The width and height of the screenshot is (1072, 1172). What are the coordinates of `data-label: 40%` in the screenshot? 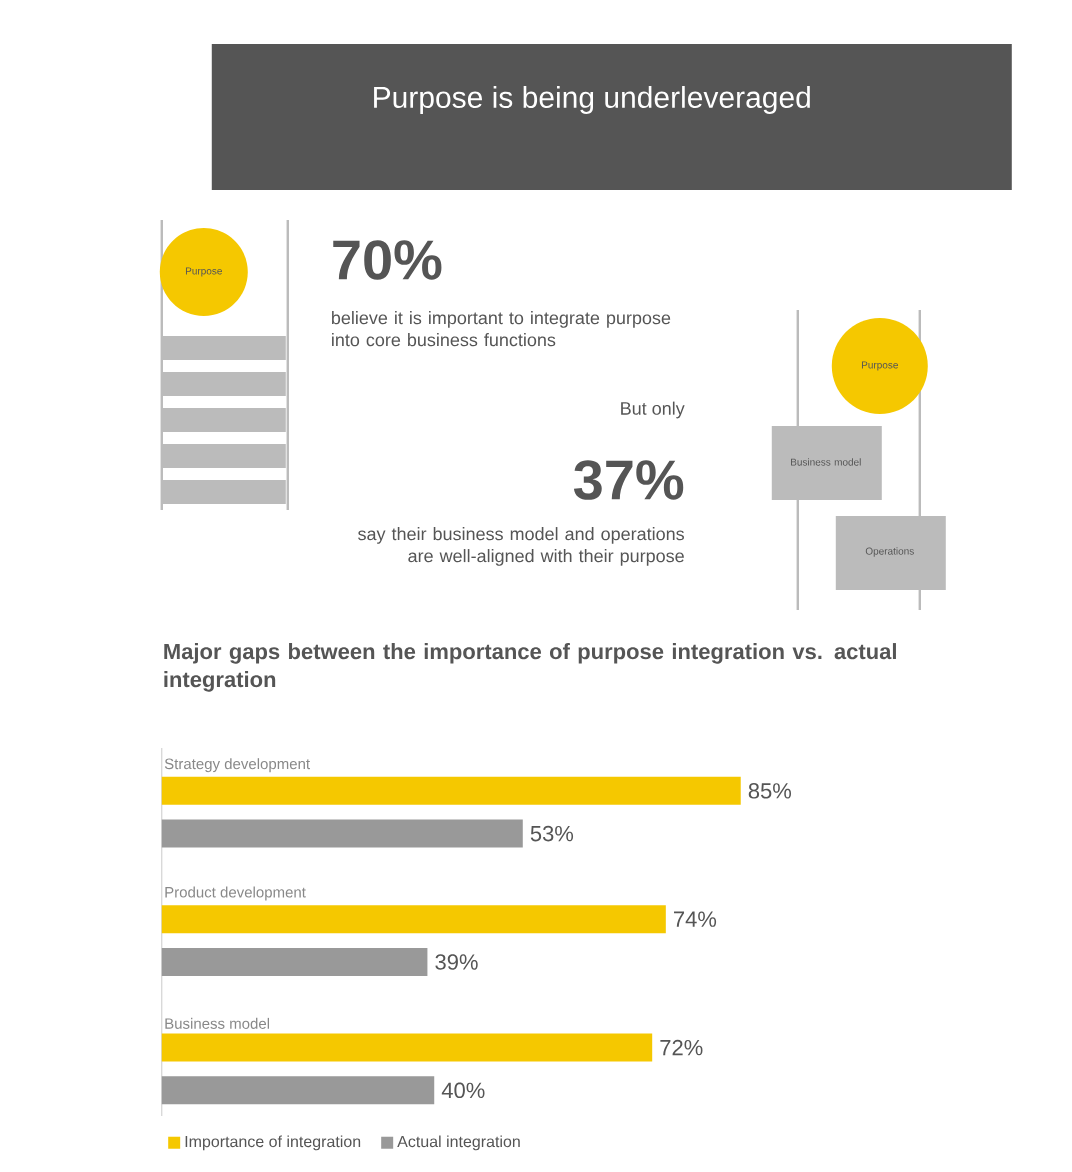 It's located at (463, 1090).